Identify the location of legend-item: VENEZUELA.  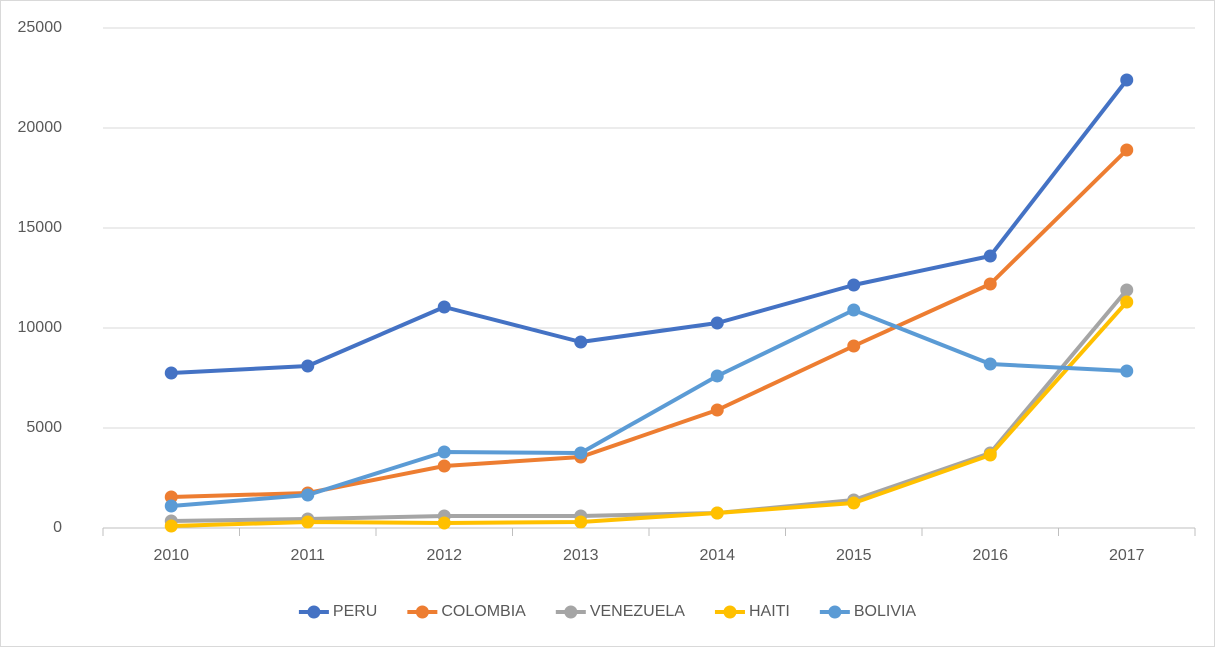
(620, 611).